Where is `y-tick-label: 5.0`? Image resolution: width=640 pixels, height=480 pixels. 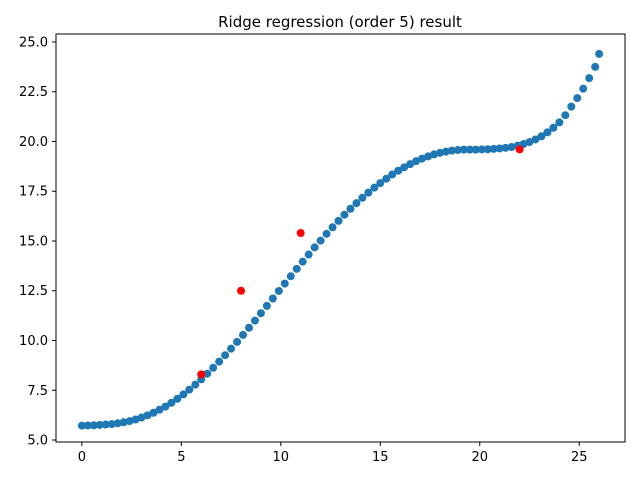 y-tick-label: 5.0 is located at coordinates (37, 441).